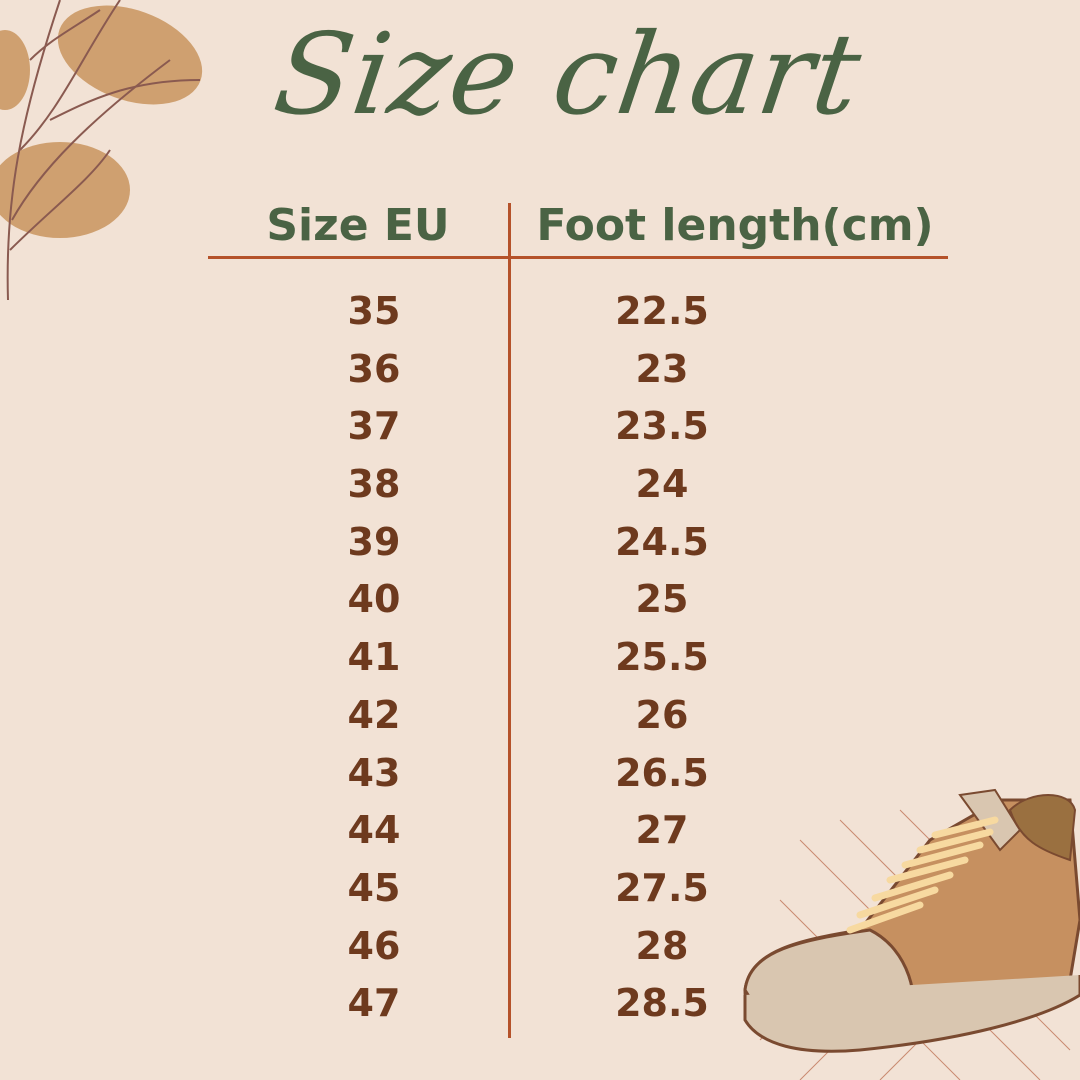 This screenshot has width=1080, height=1080. I want to click on foot-length-cell: 23.5, so click(662, 426).